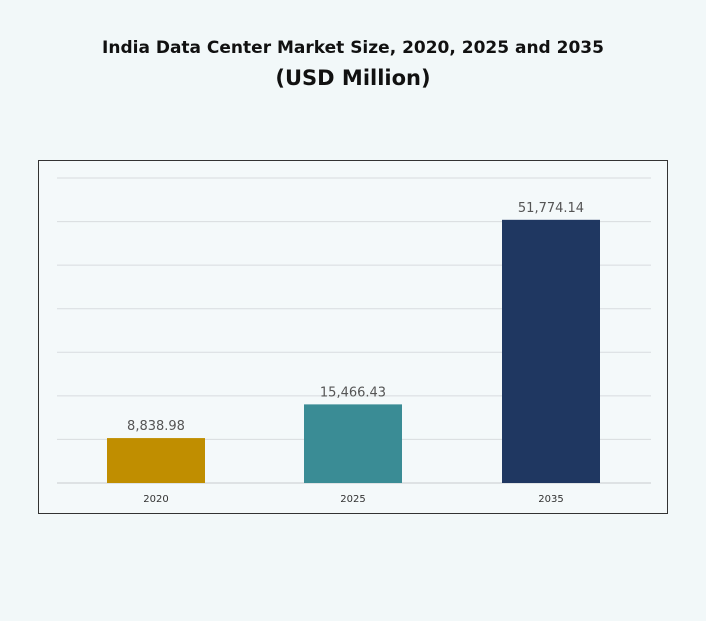 The width and height of the screenshot is (706, 621). Describe the element at coordinates (155, 499) in the screenshot. I see `x-tick-label: 2020` at that location.